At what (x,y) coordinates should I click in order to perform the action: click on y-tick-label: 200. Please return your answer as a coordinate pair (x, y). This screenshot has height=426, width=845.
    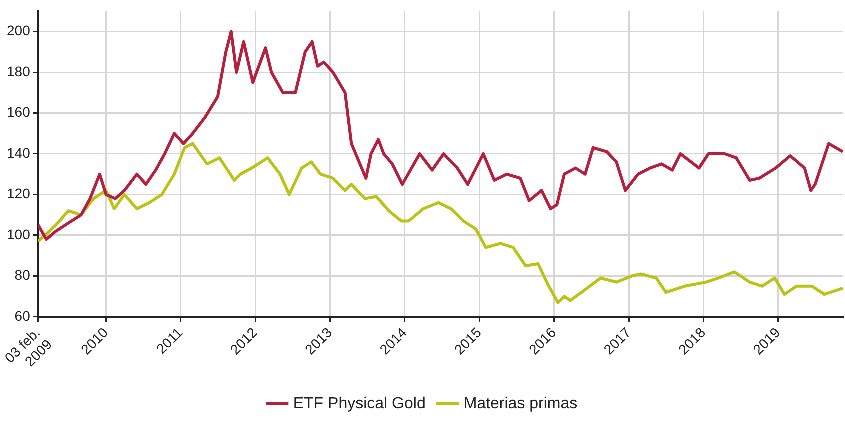
    Looking at the image, I should click on (19, 30).